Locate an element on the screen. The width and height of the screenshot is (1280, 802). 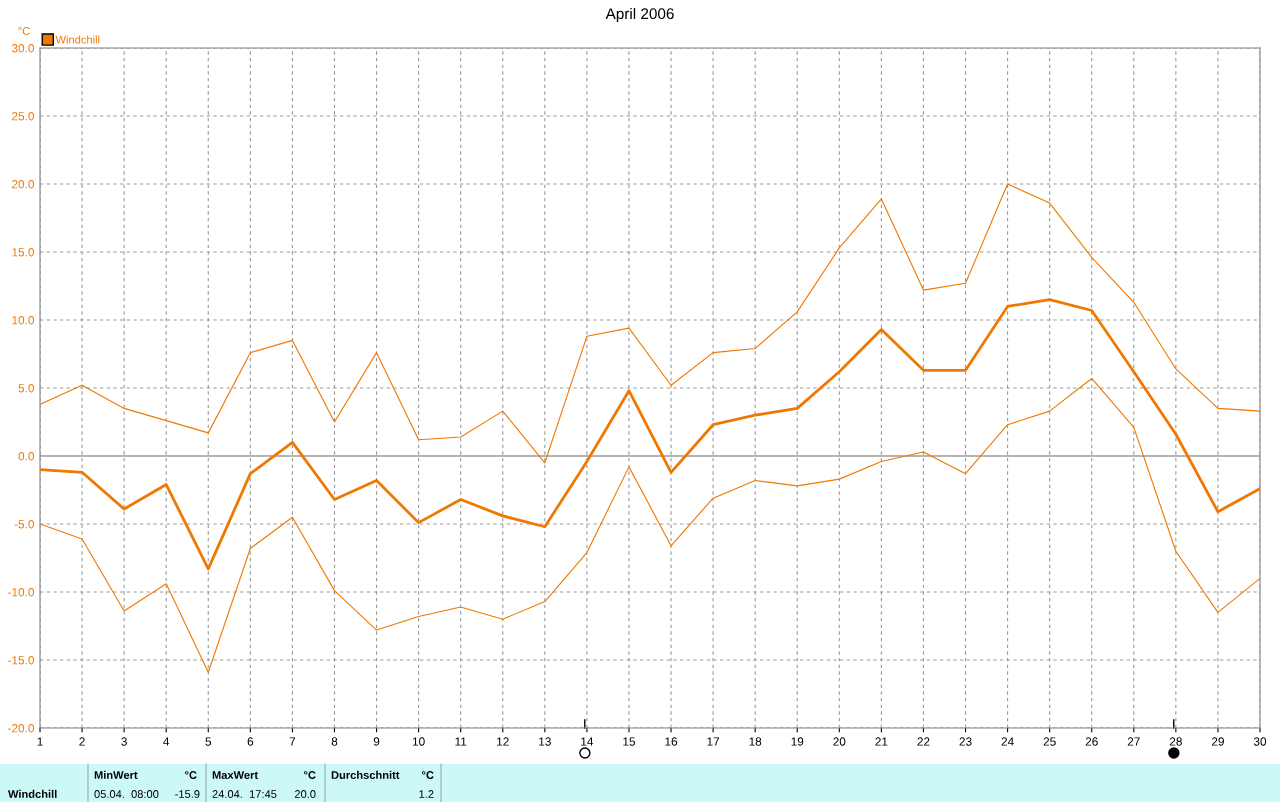
x-tick-label: 22 is located at coordinates (923, 741).